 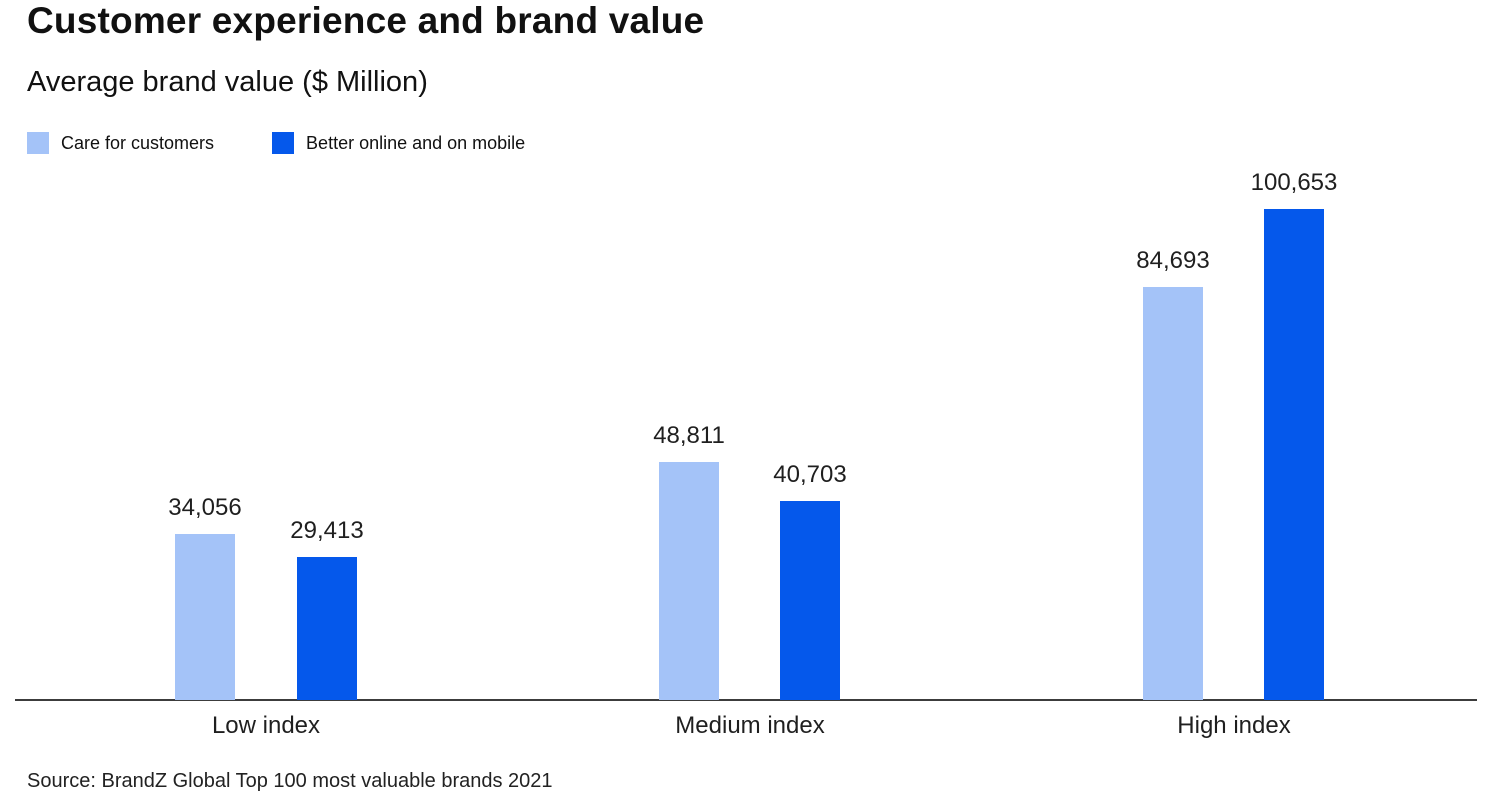 What do you see at coordinates (1294, 182) in the screenshot?
I see `bar-value-label: 100,653` at bounding box center [1294, 182].